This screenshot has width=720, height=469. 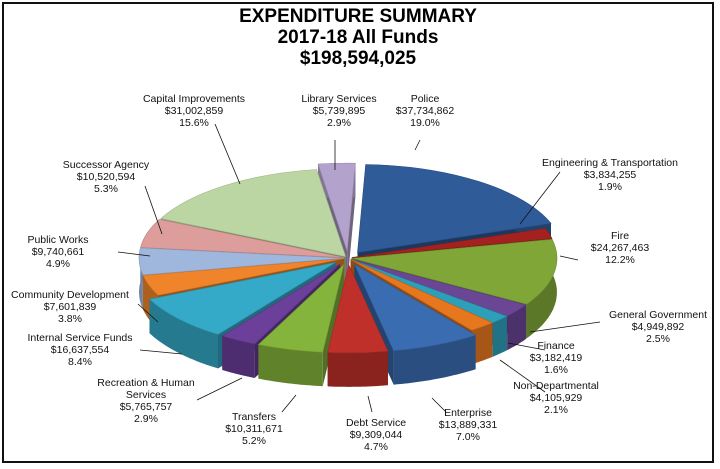 What do you see at coordinates (439, 405) in the screenshot?
I see `leader-enterprise` at bounding box center [439, 405].